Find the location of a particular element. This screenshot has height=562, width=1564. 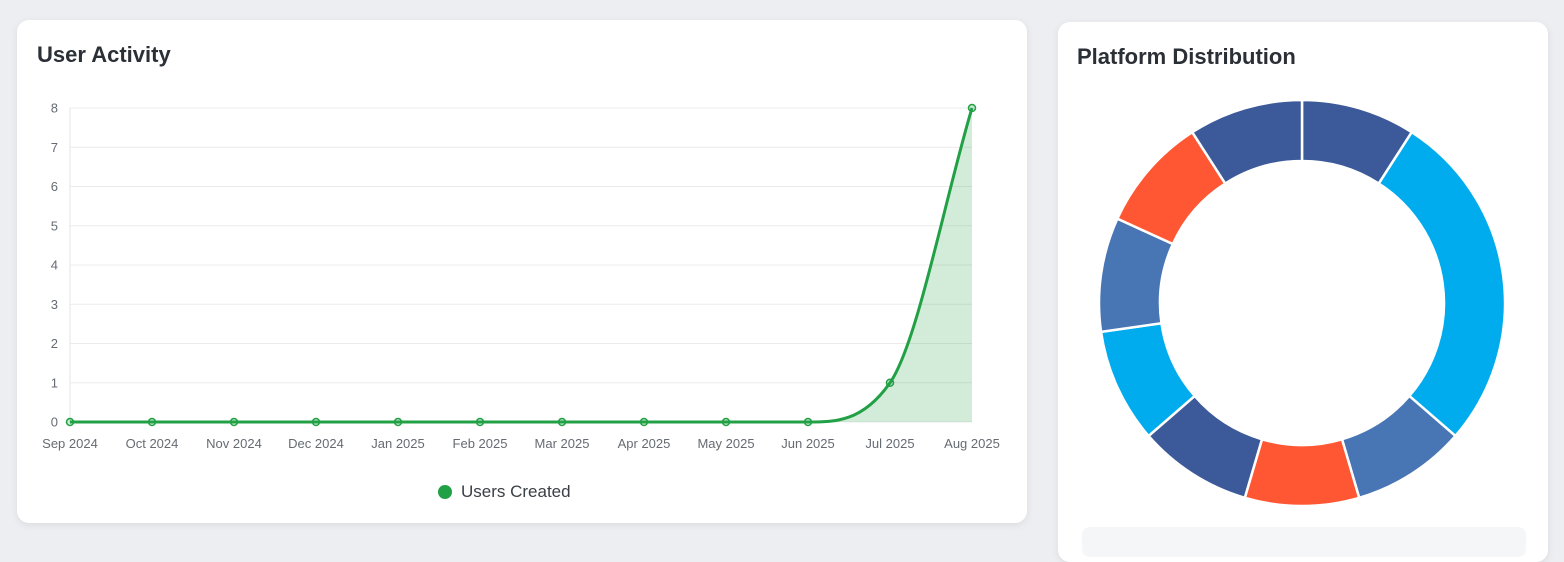

y-tick-label: 5 is located at coordinates (54, 225).